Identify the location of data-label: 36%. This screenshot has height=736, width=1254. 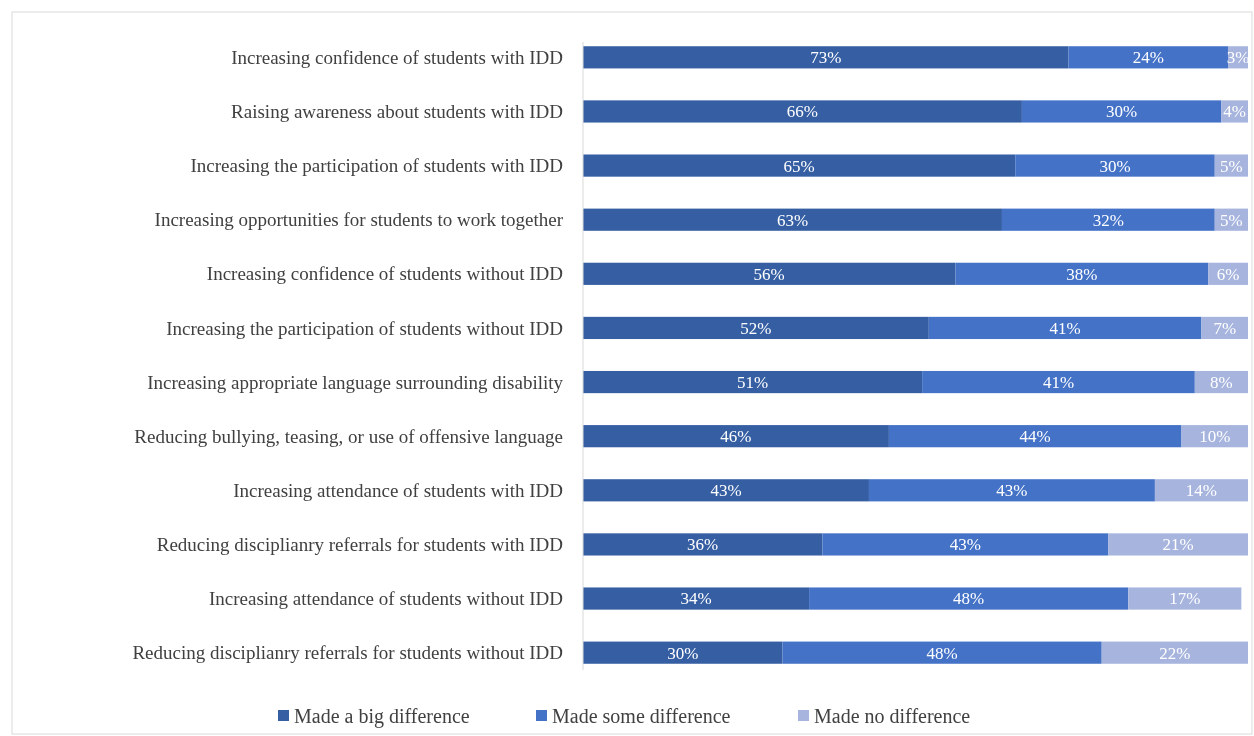
(703, 545).